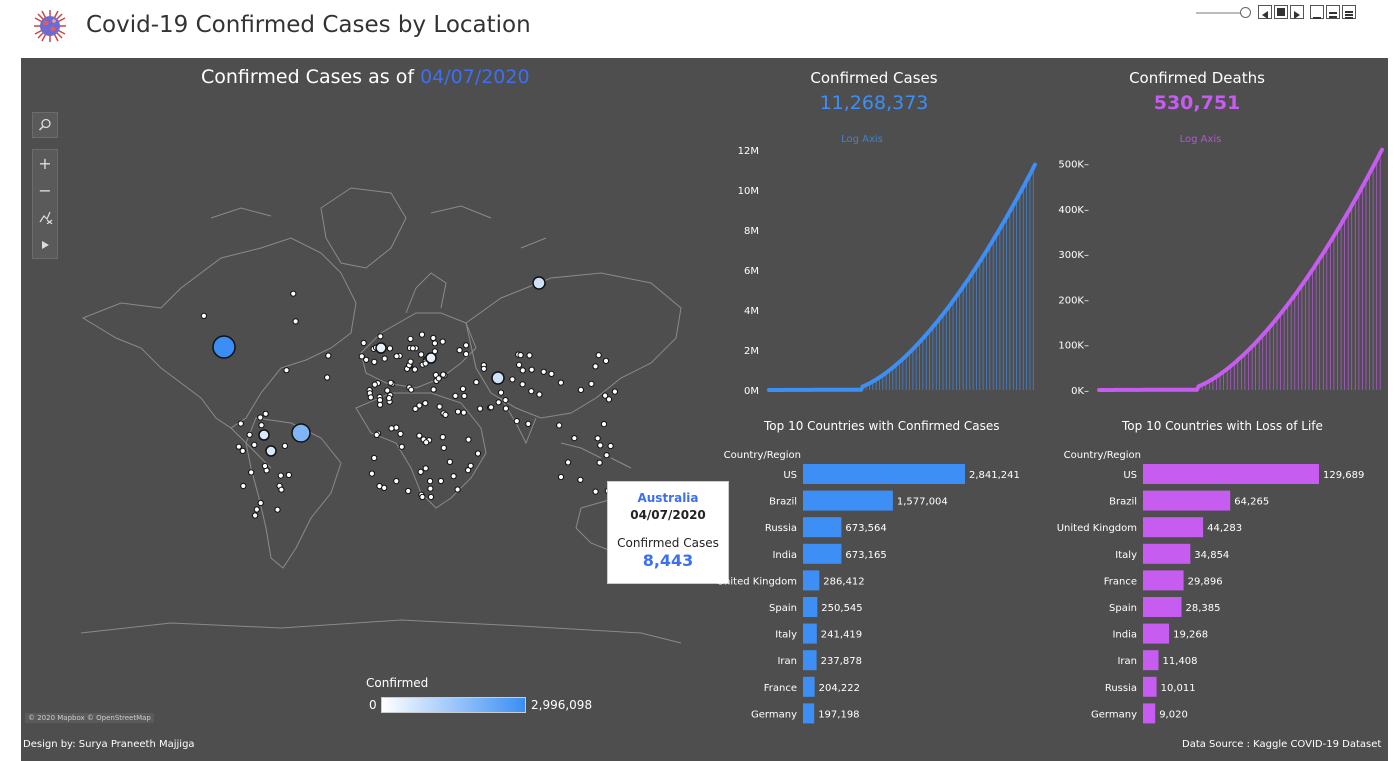  I want to click on step-back-button, so click(1265, 12).